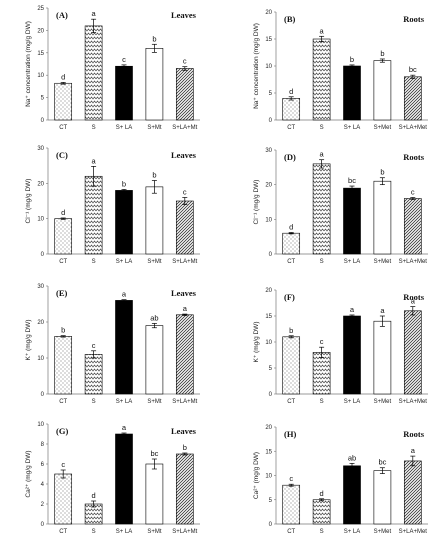 The image size is (442, 550). I want to click on significance-letter: ab, so click(352, 457).